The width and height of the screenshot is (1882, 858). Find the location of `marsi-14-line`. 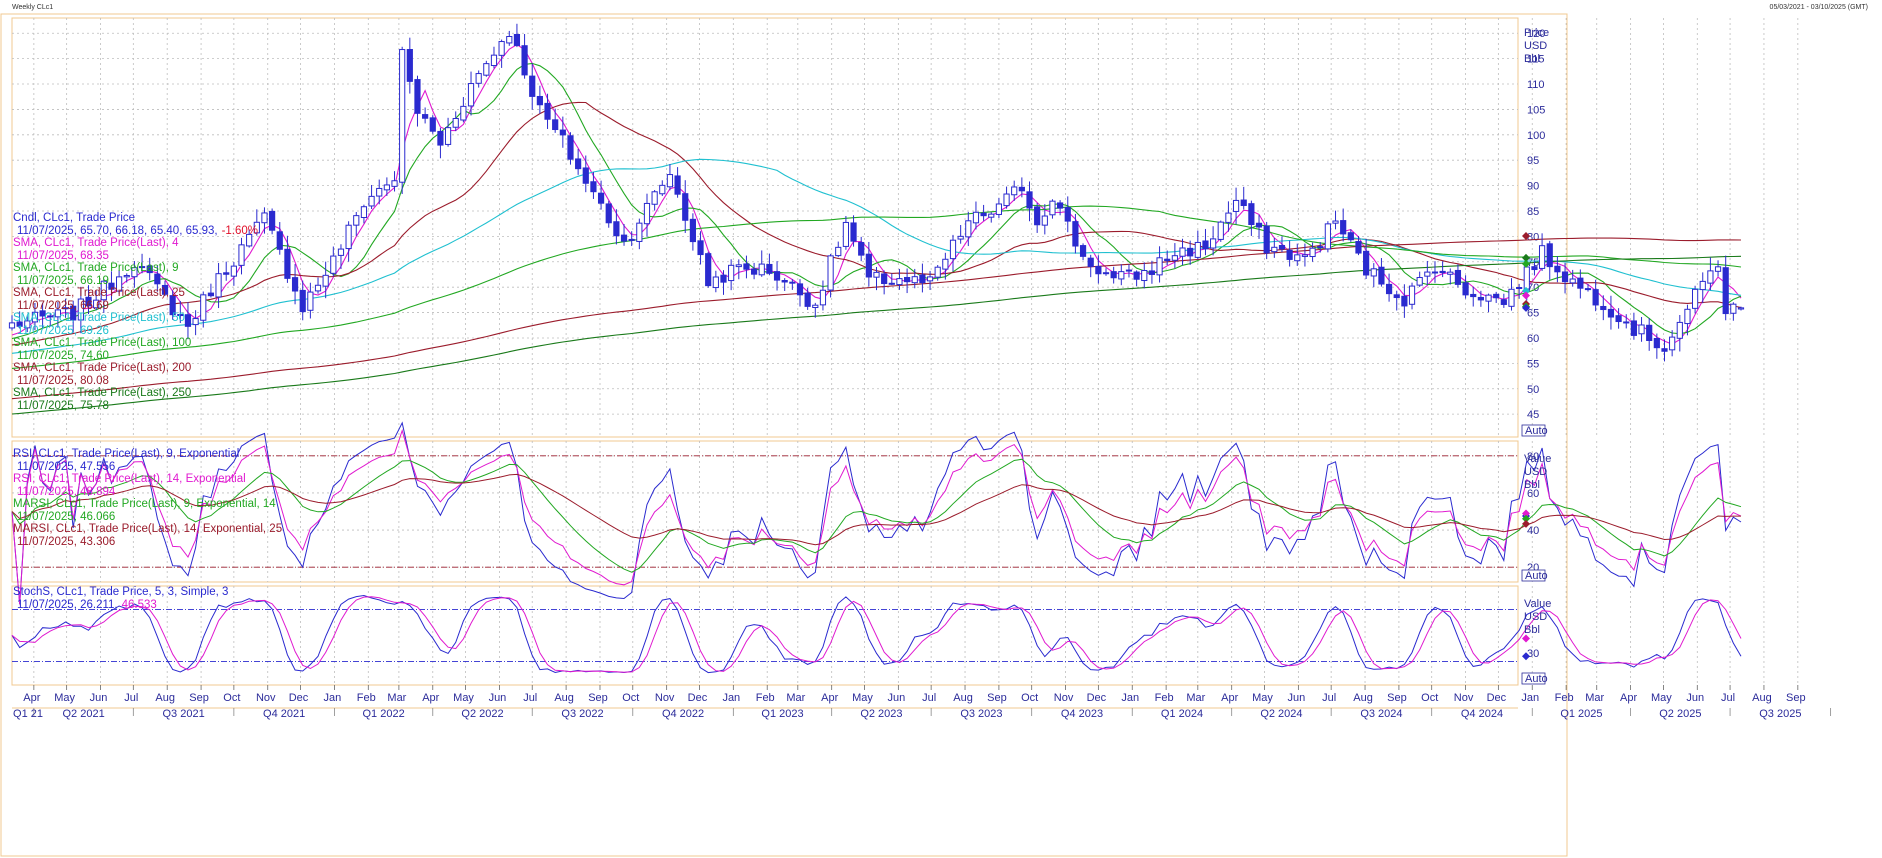

marsi-14-line is located at coordinates (876, 509).